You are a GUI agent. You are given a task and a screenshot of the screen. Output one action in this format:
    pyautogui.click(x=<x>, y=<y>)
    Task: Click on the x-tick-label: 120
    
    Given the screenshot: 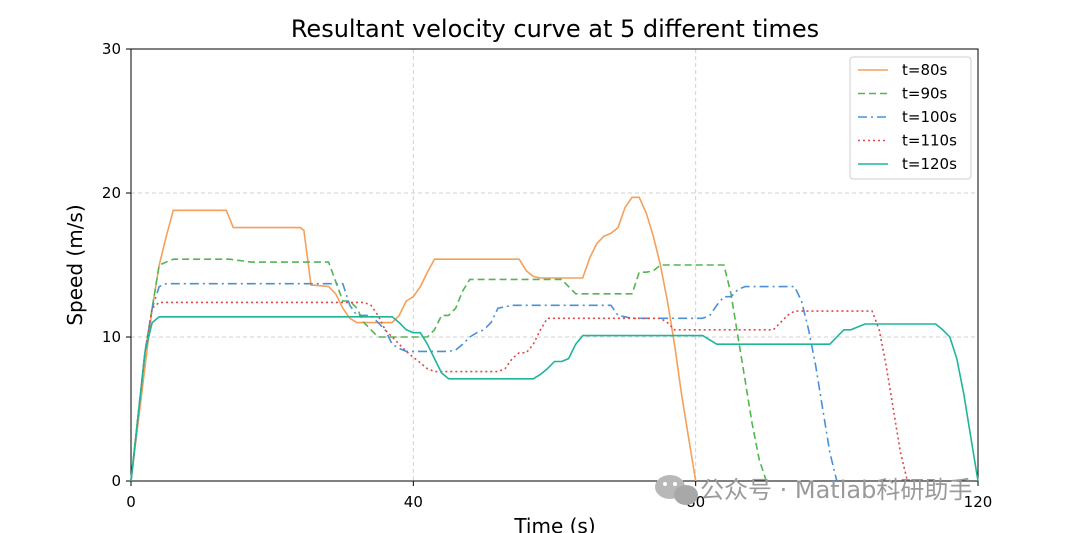 What is the action you would take?
    pyautogui.click(x=978, y=502)
    